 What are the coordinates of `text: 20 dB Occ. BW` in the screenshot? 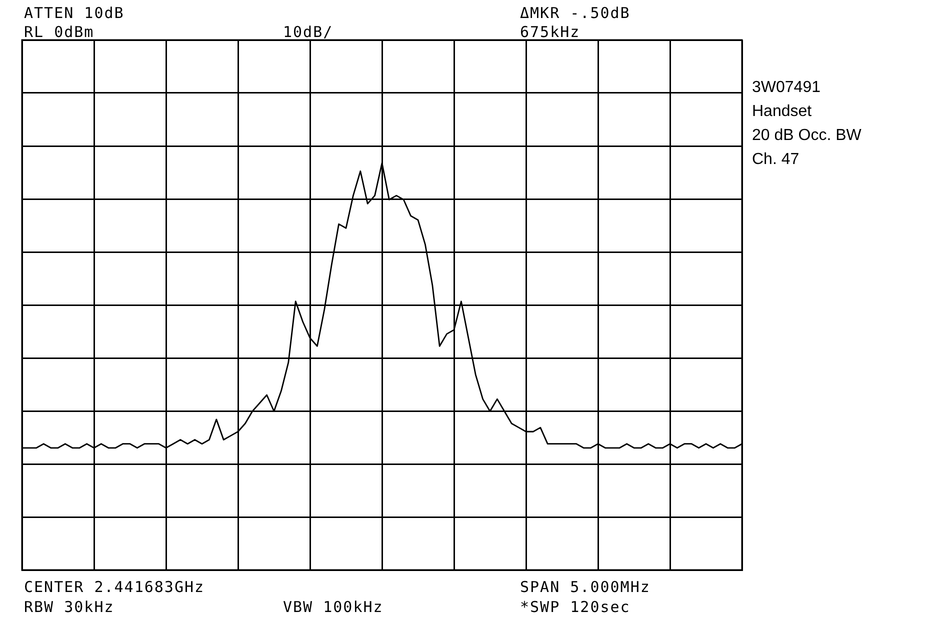 It's located at (807, 135).